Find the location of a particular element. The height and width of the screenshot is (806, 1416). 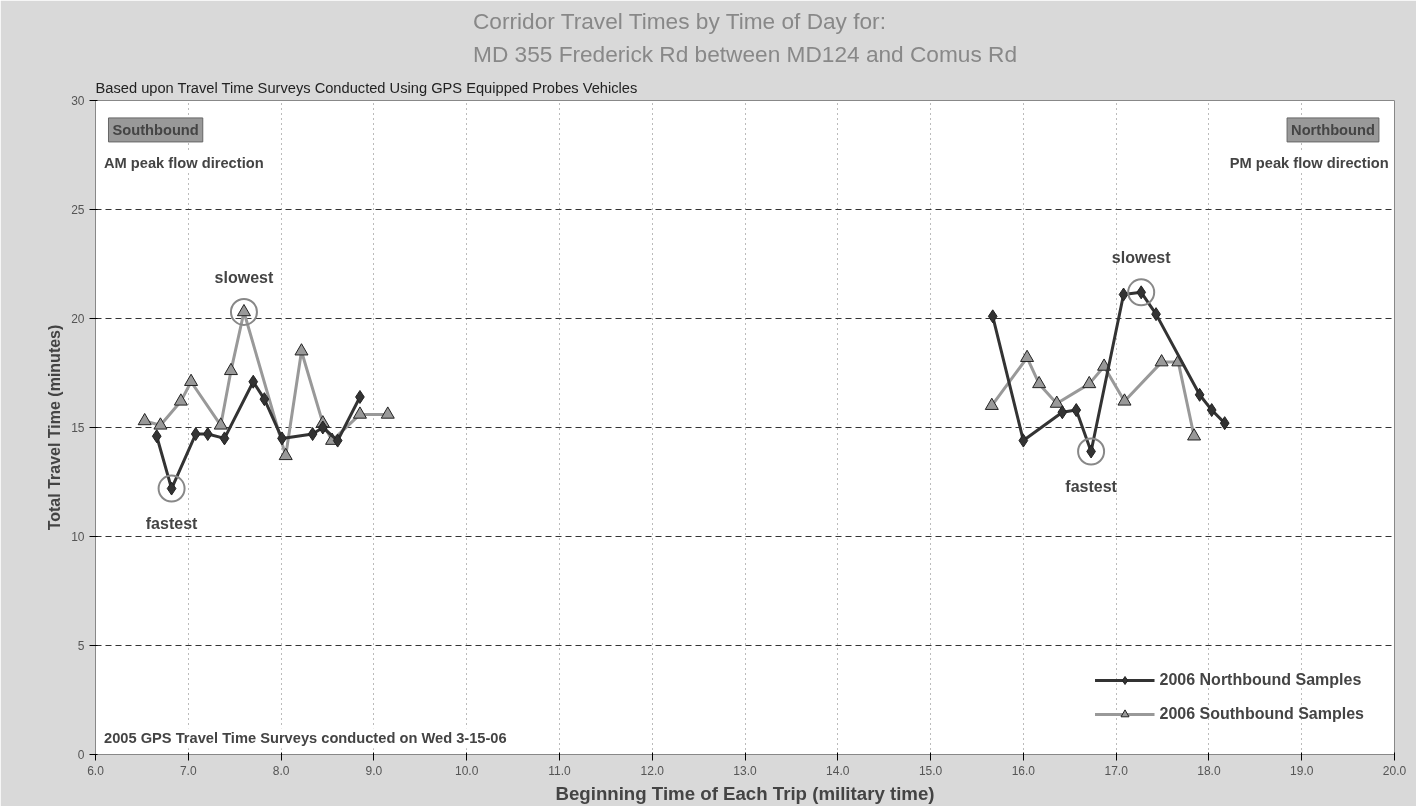

x-tick-label: 10.0 is located at coordinates (466, 770).